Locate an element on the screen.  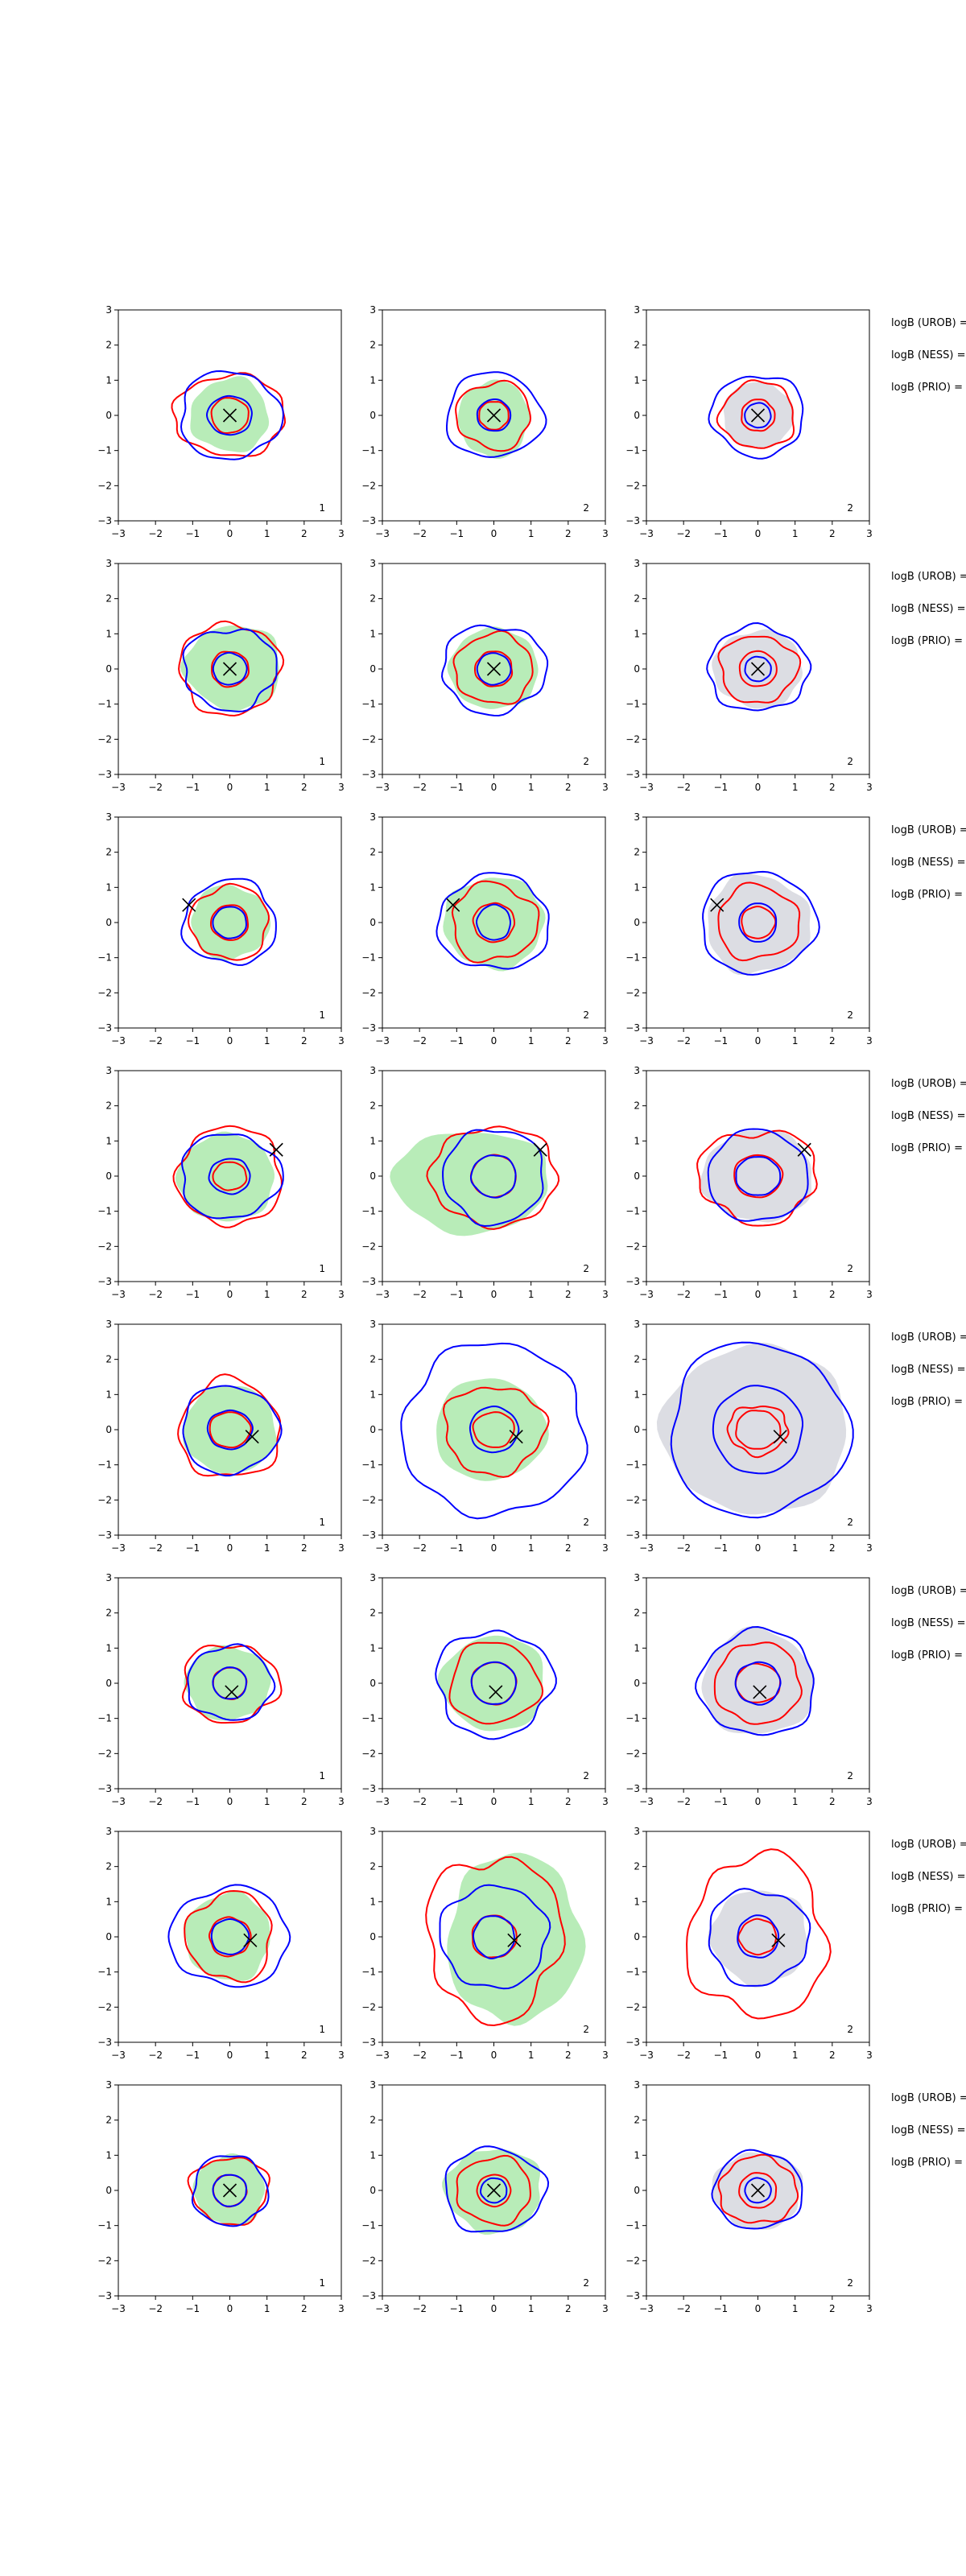
blue-contour-outer is located at coordinates (497, 2189).